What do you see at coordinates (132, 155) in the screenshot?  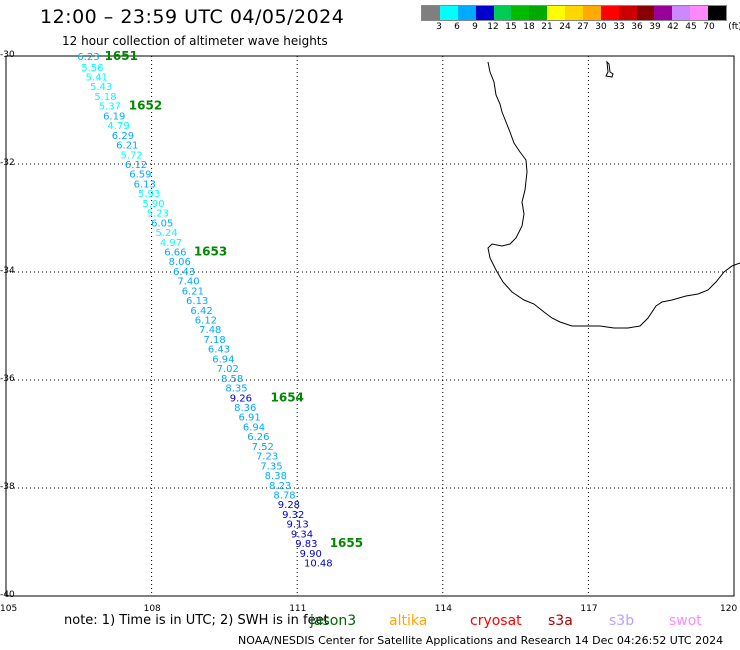 I see `swh-label: 5.72` at bounding box center [132, 155].